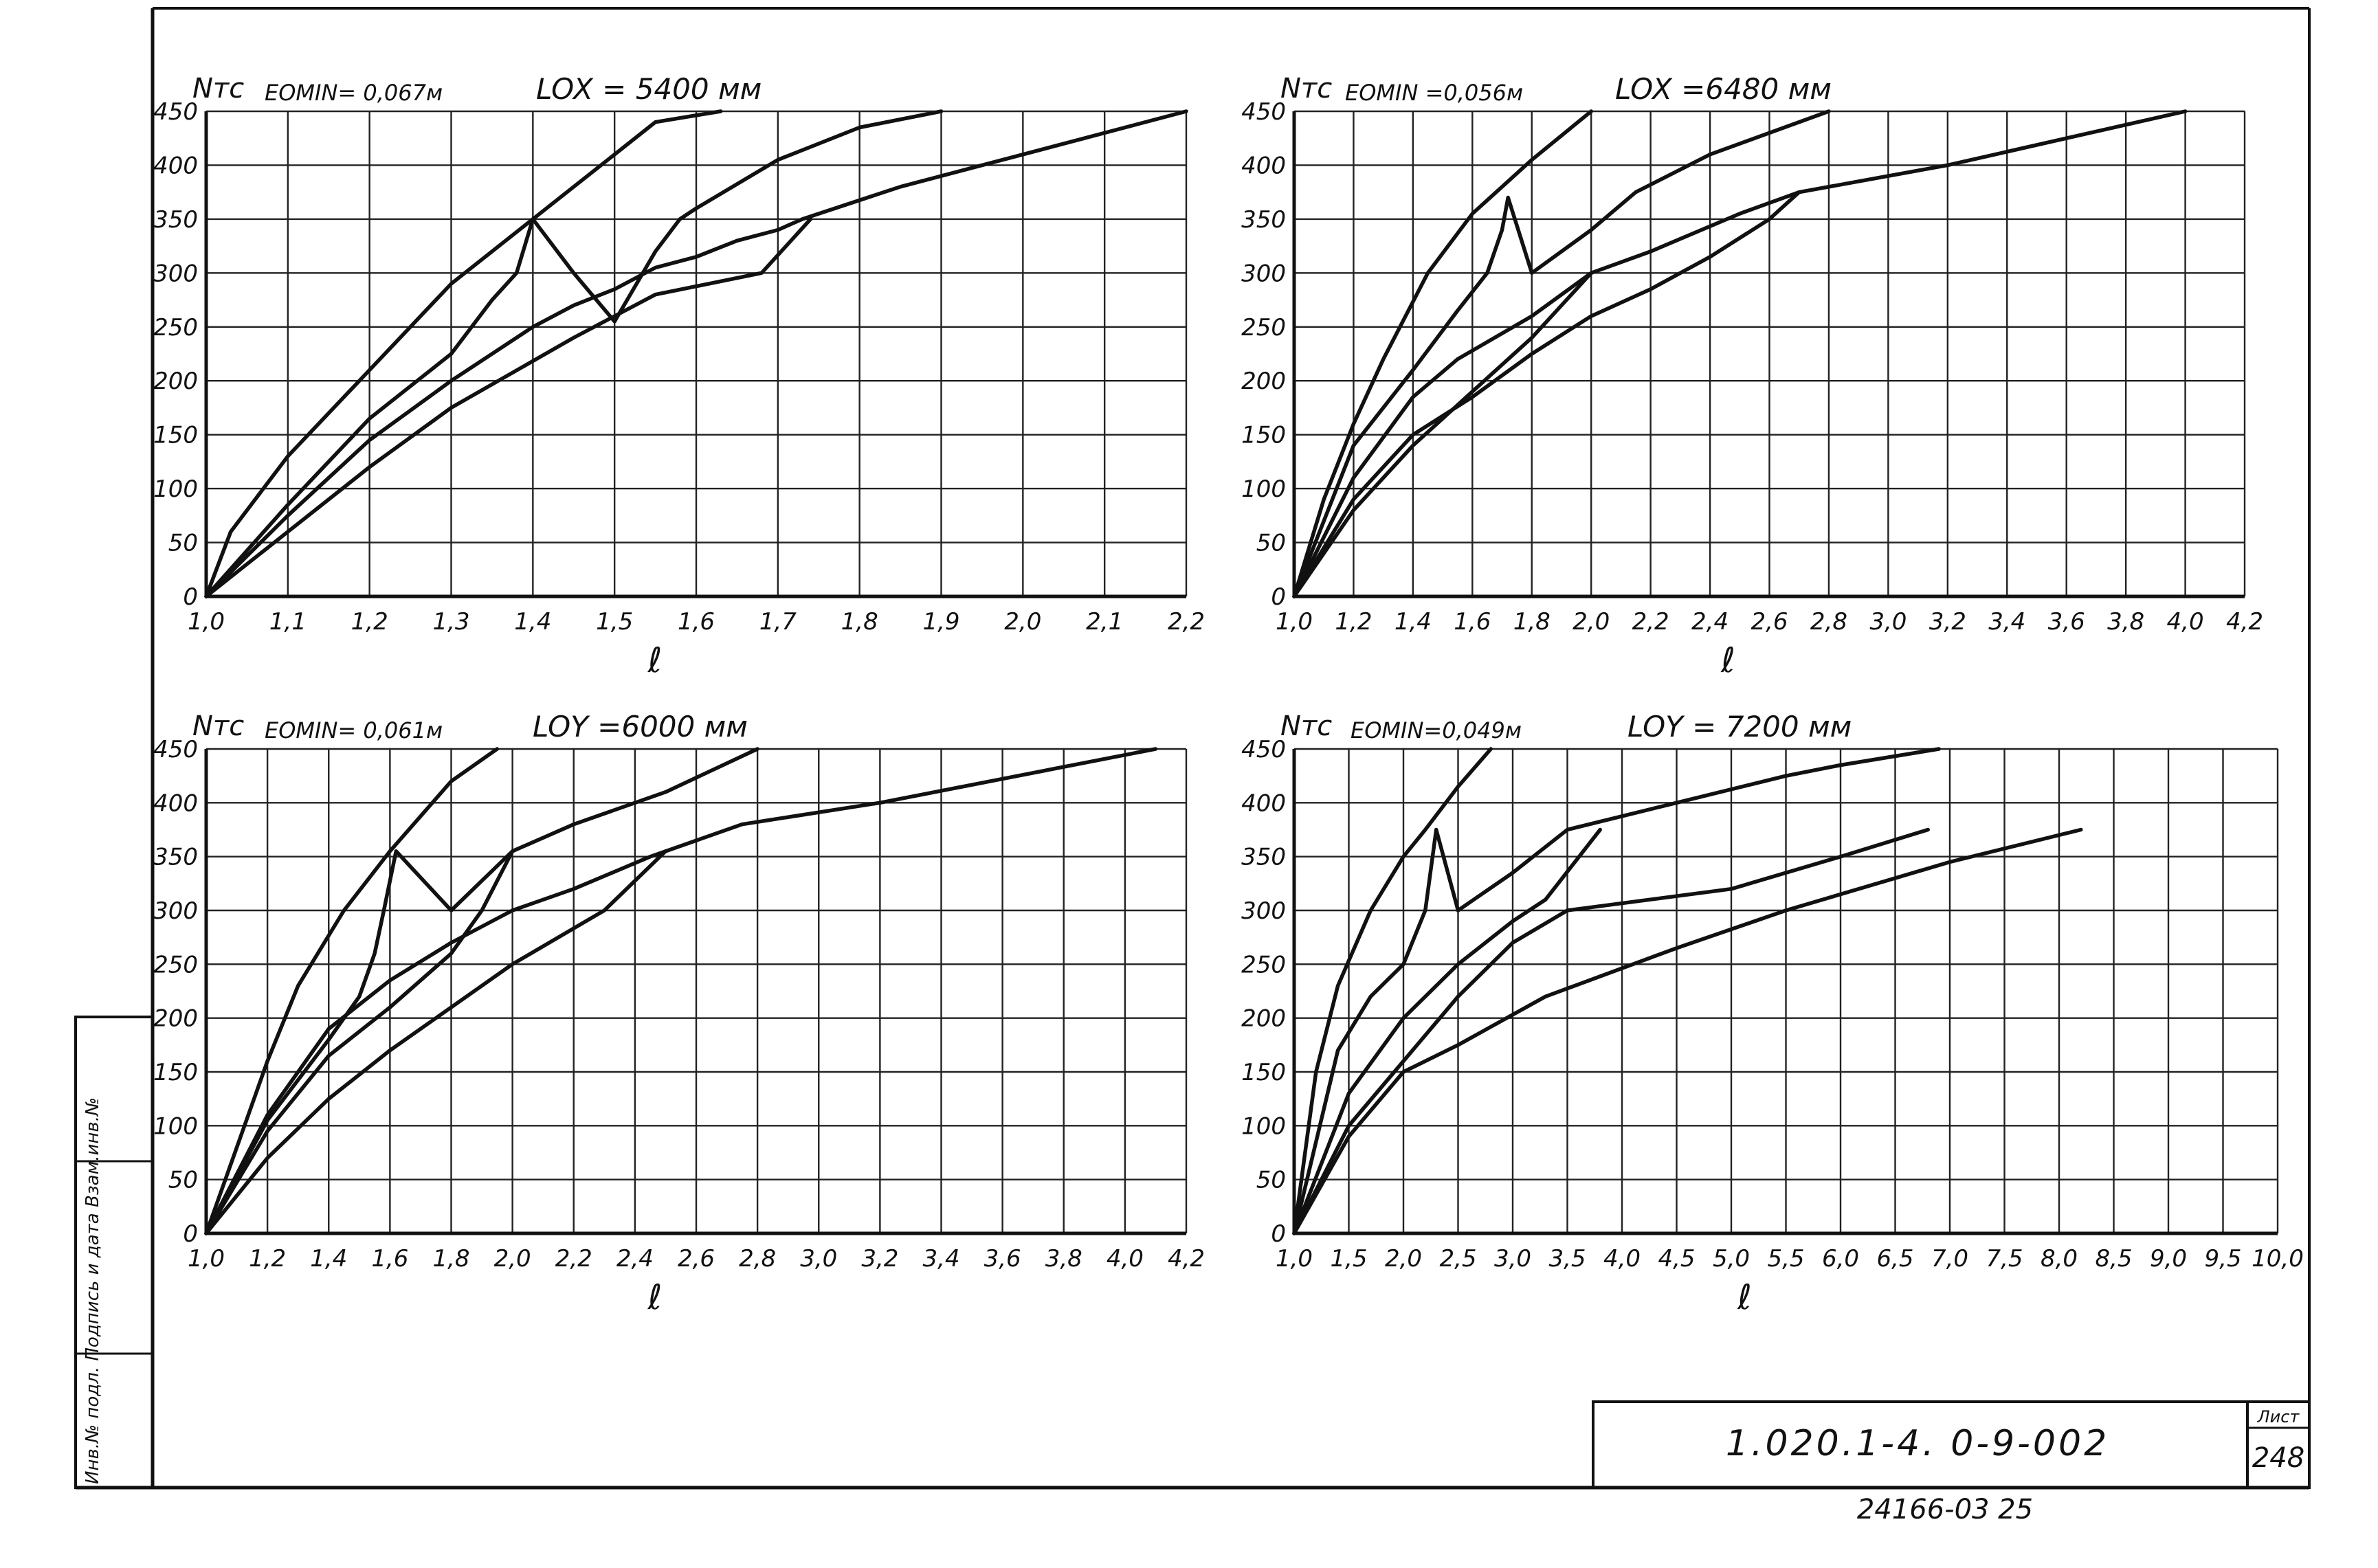 This screenshot has height=1568, width=2378. Describe the element at coordinates (2113, 1259) in the screenshot. I see `x-tick-label: 8,5` at that location.